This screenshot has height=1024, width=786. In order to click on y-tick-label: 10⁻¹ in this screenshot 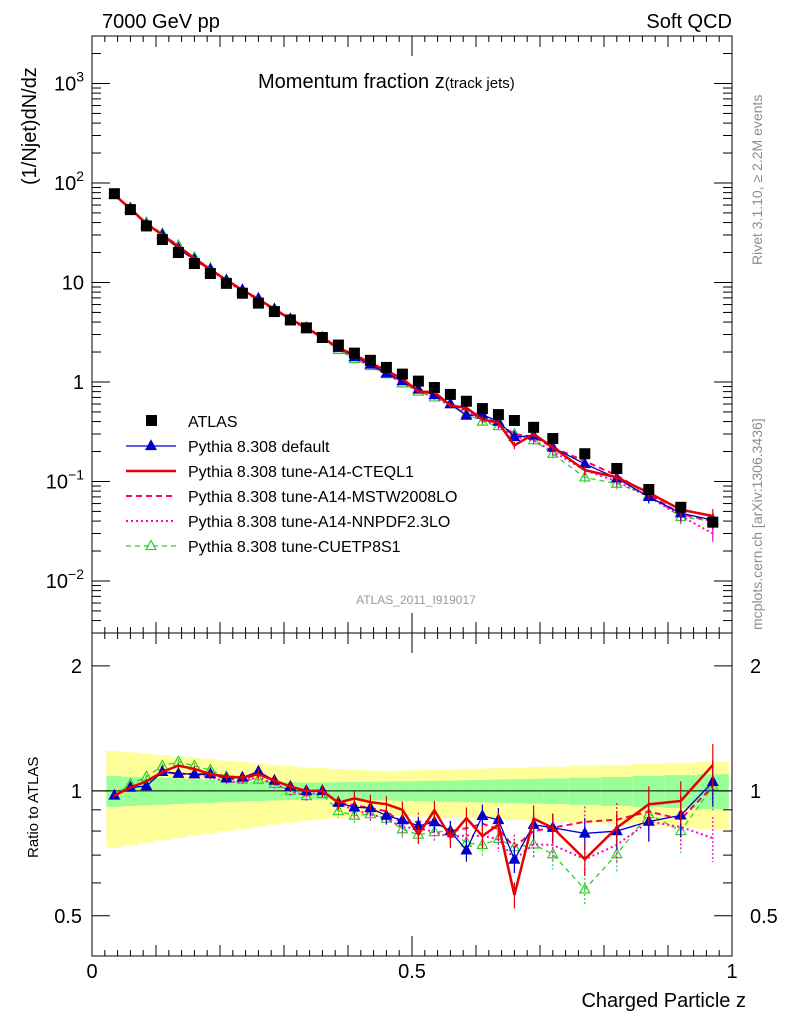, I will do `click(65, 479)`.